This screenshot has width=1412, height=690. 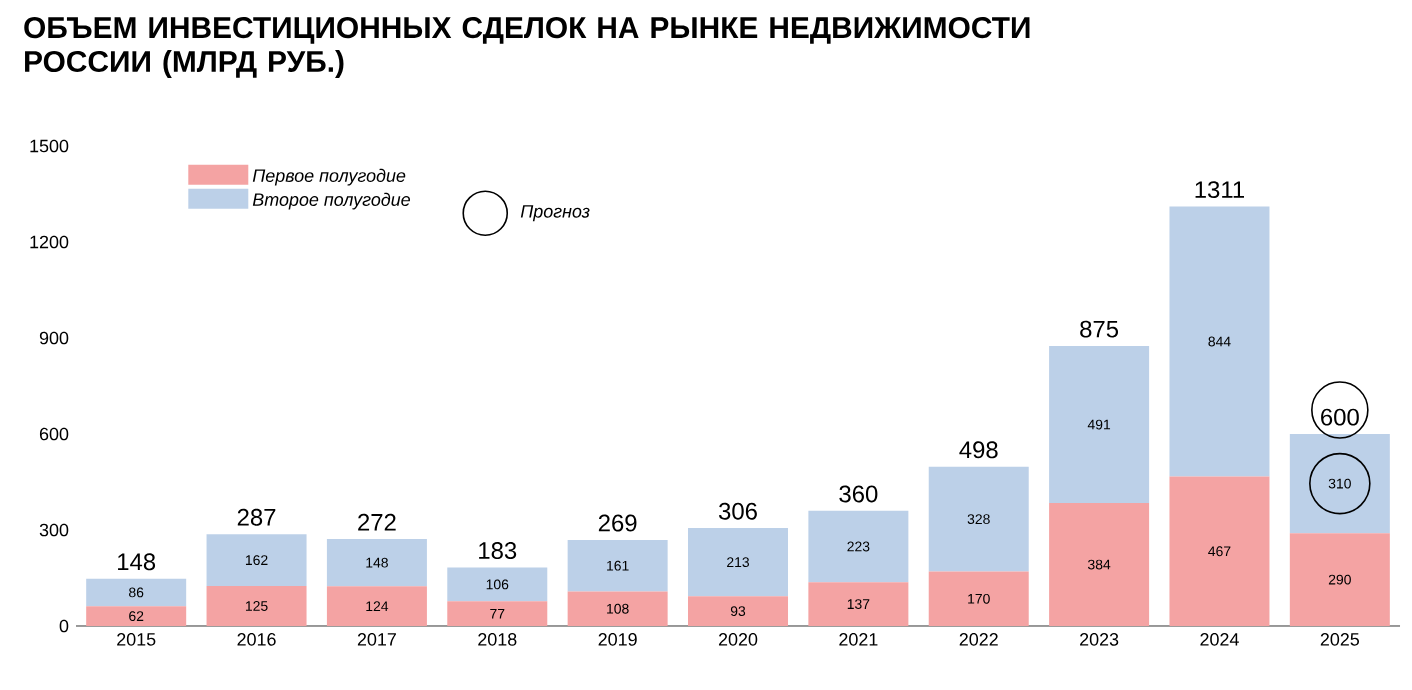 What do you see at coordinates (376, 639) in the screenshot?
I see `x-tick-label: 2017` at bounding box center [376, 639].